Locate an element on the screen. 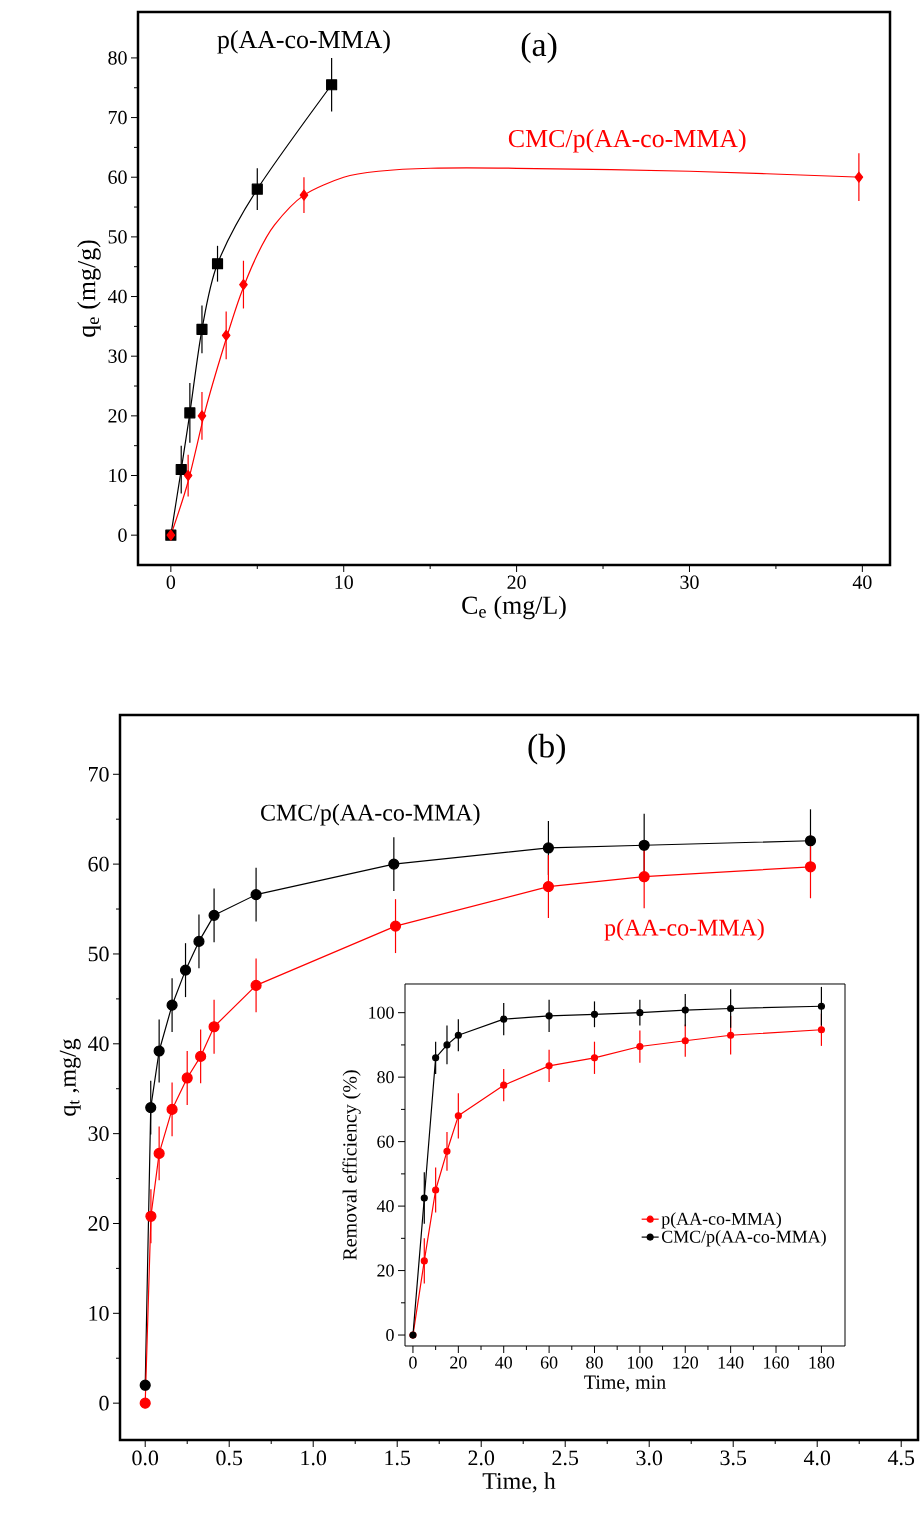 The height and width of the screenshot is (1524, 921). x-tick-label: 3.5 is located at coordinates (733, 1458).